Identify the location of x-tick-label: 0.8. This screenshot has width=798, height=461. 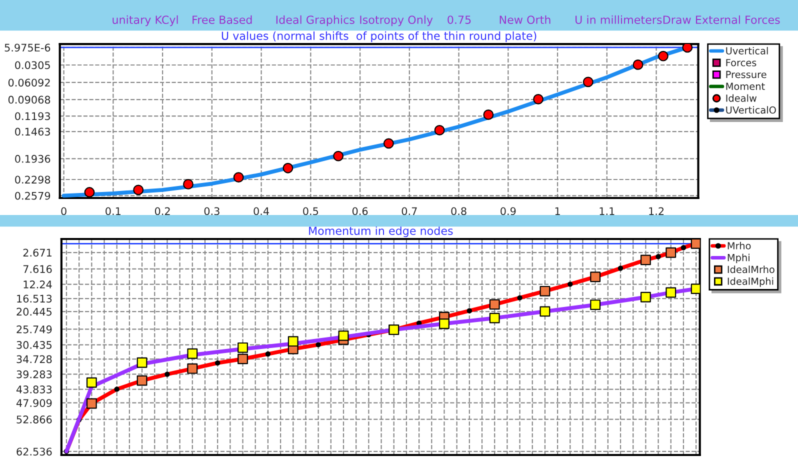
(458, 211).